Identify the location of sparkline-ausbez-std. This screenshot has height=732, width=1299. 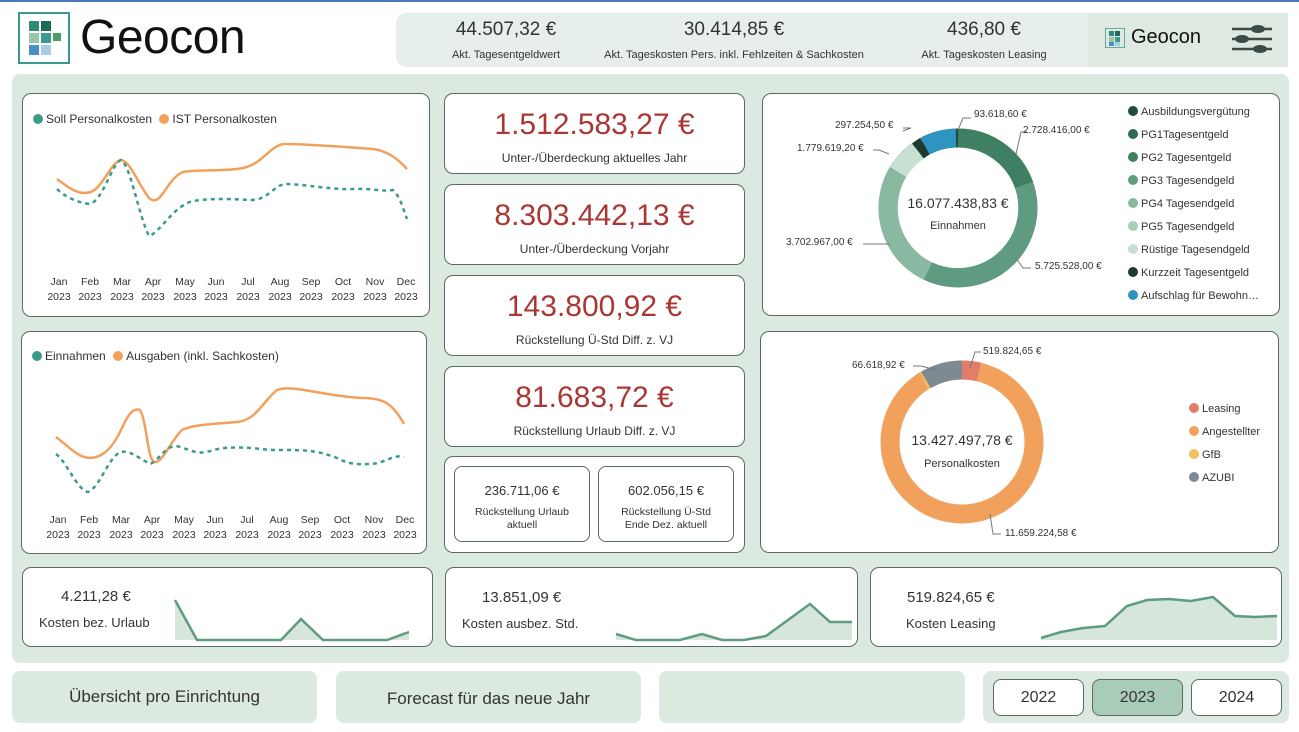
(733, 622).